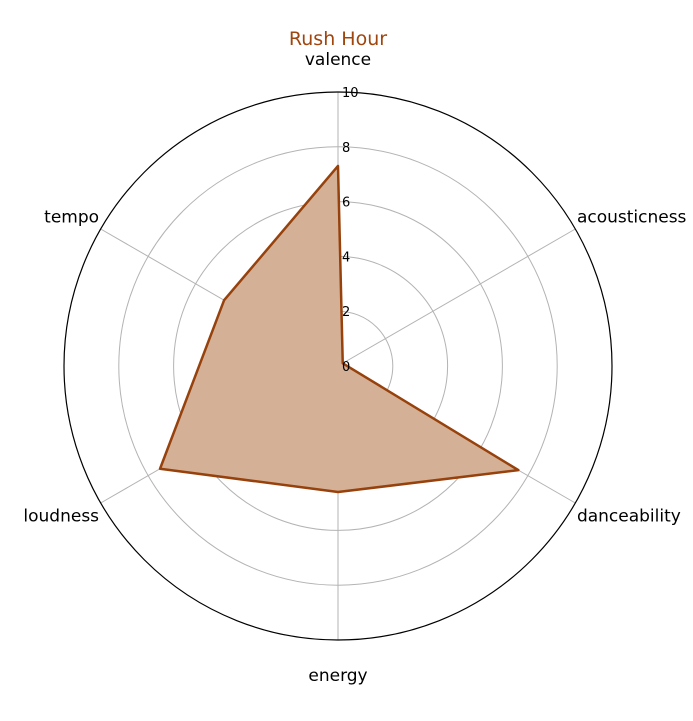 Image resolution: width=693 pixels, height=721 pixels. What do you see at coordinates (456, 297) in the screenshot?
I see `spoke-acousticness` at bounding box center [456, 297].